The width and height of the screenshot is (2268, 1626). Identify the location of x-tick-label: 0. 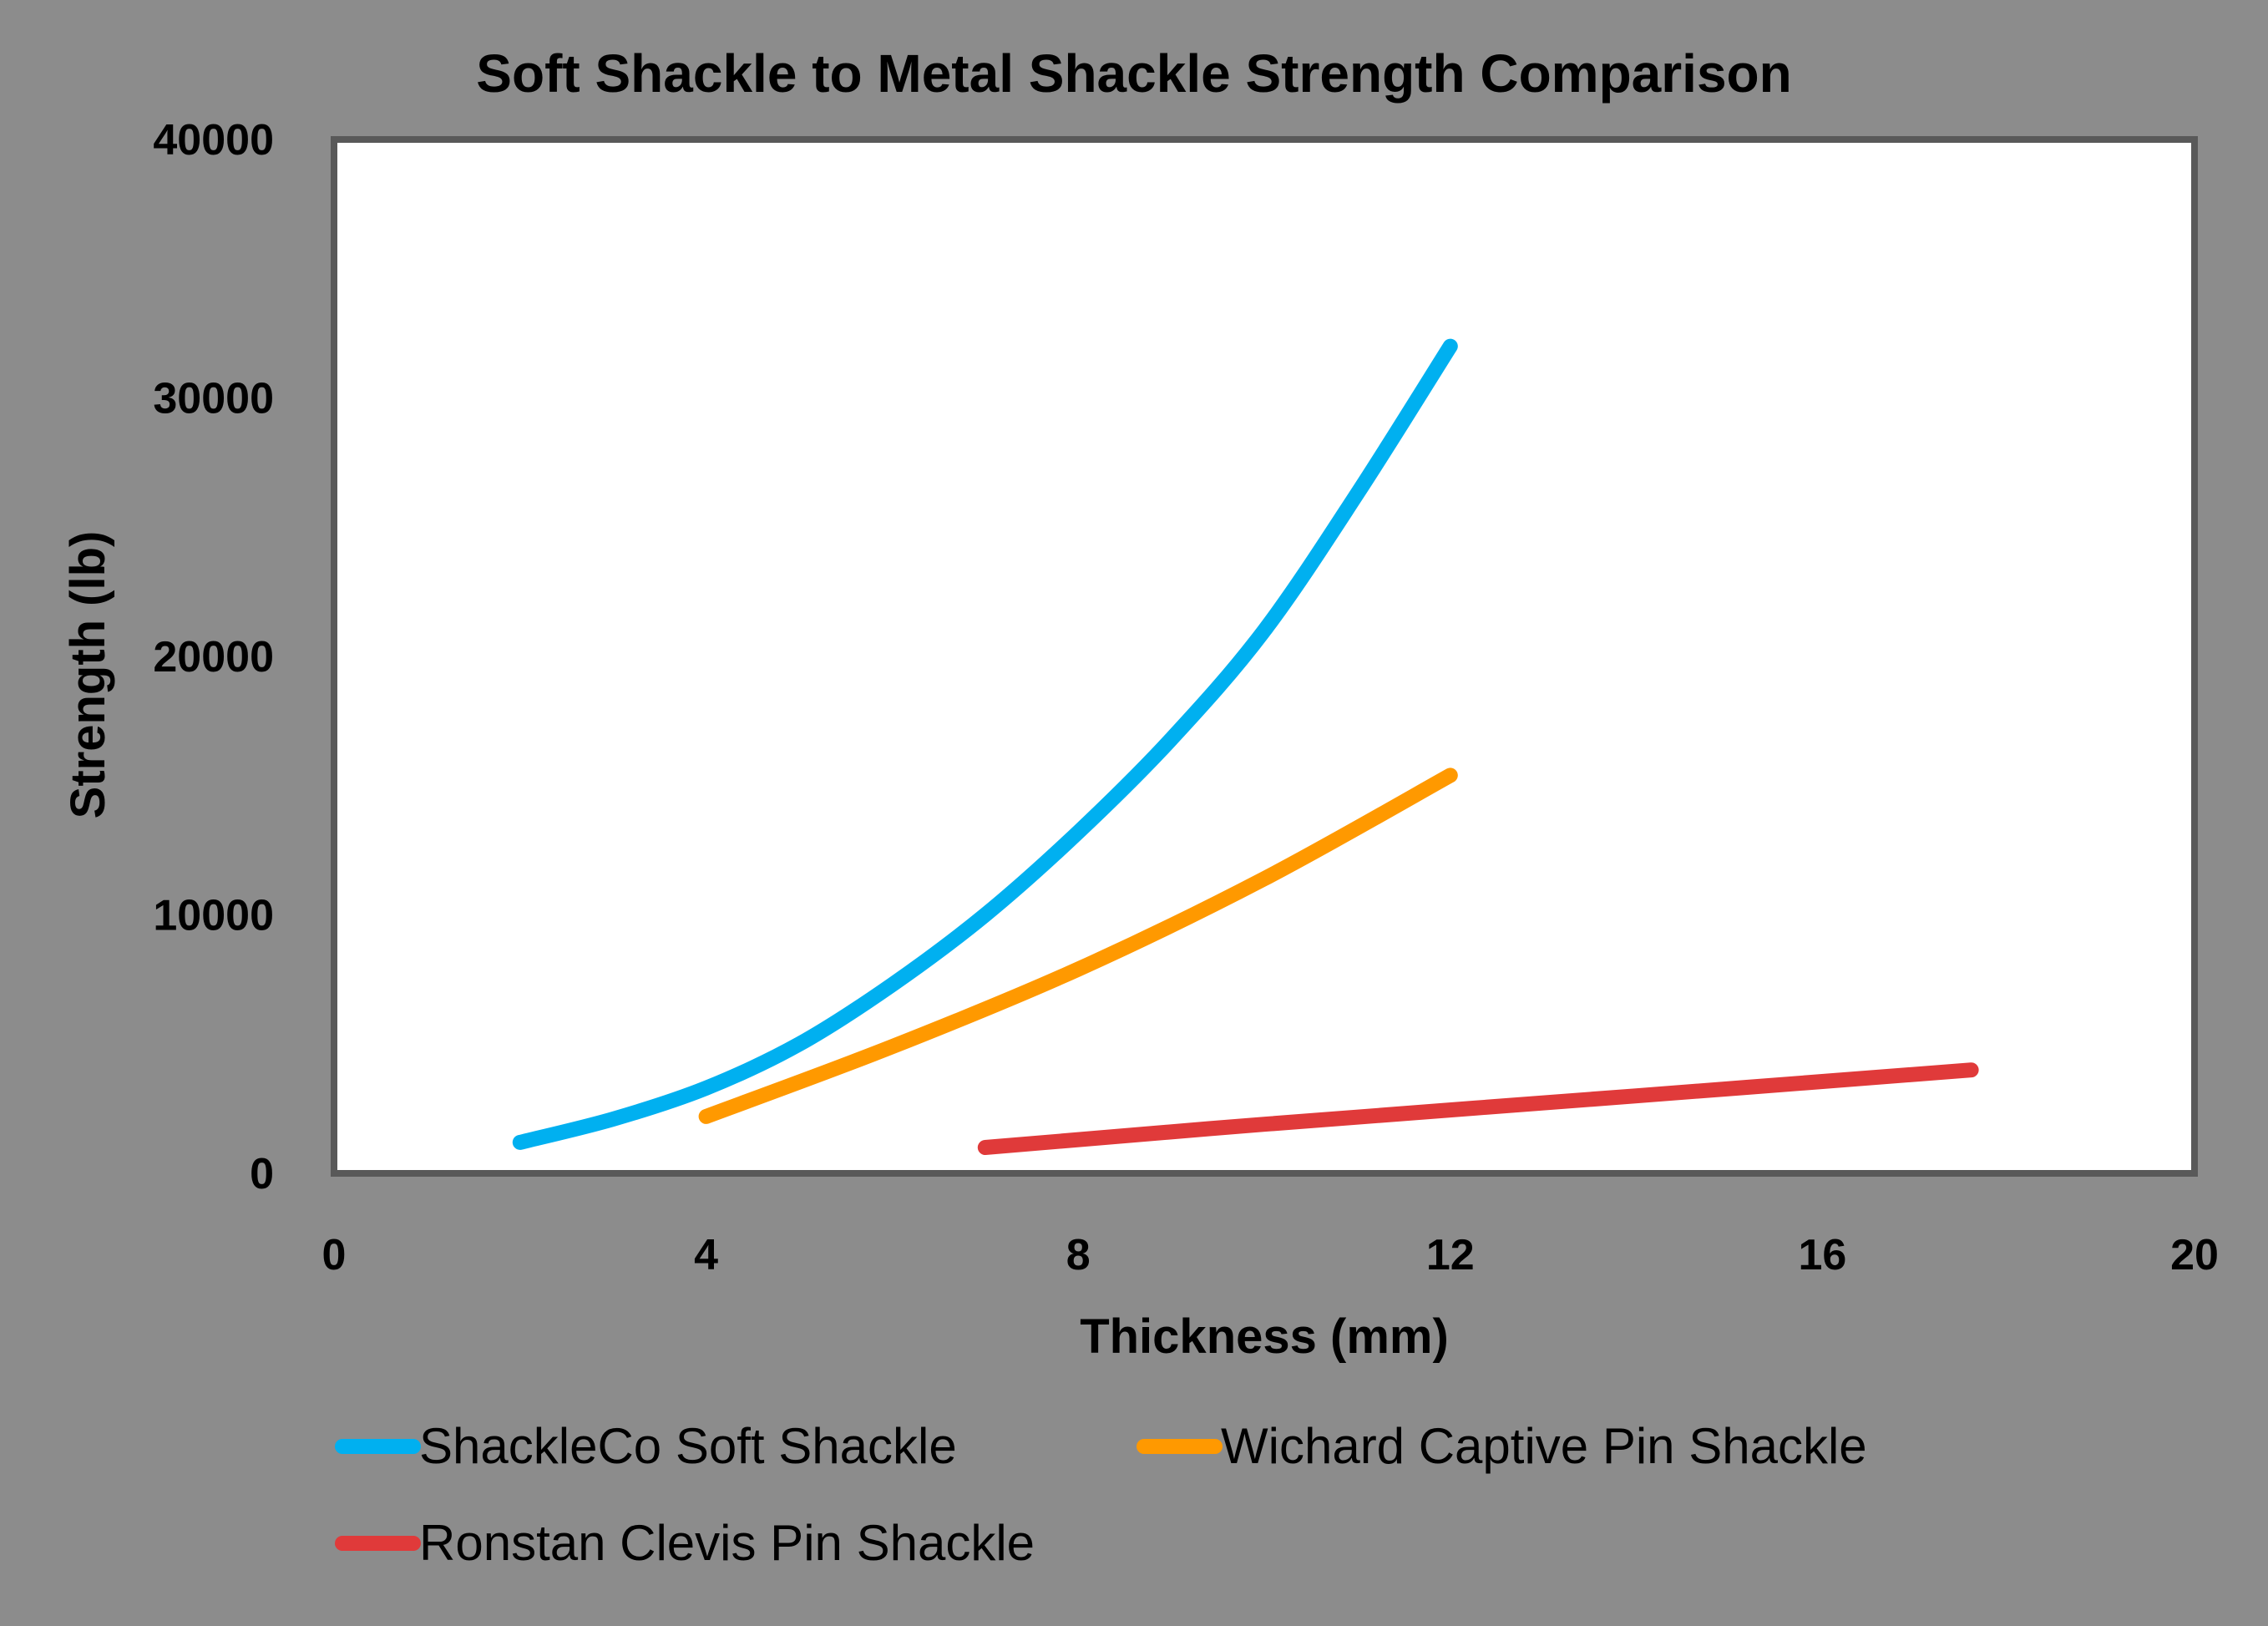
(334, 1255).